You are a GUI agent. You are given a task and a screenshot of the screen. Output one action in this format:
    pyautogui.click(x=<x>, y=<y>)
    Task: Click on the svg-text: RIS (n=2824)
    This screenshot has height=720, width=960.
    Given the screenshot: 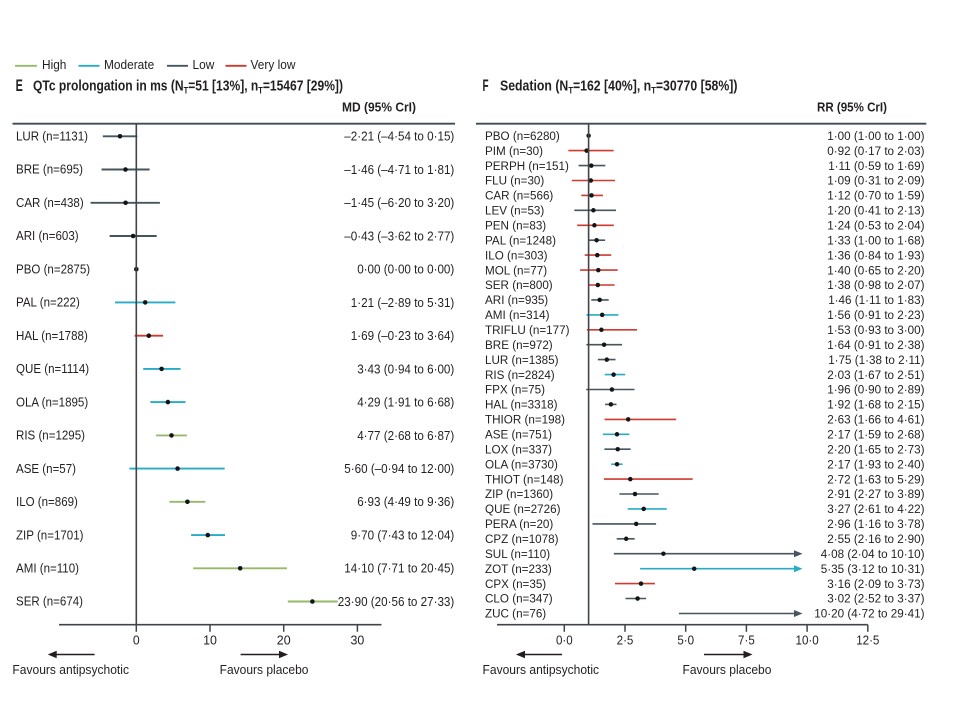 What is the action you would take?
    pyautogui.click(x=520, y=375)
    